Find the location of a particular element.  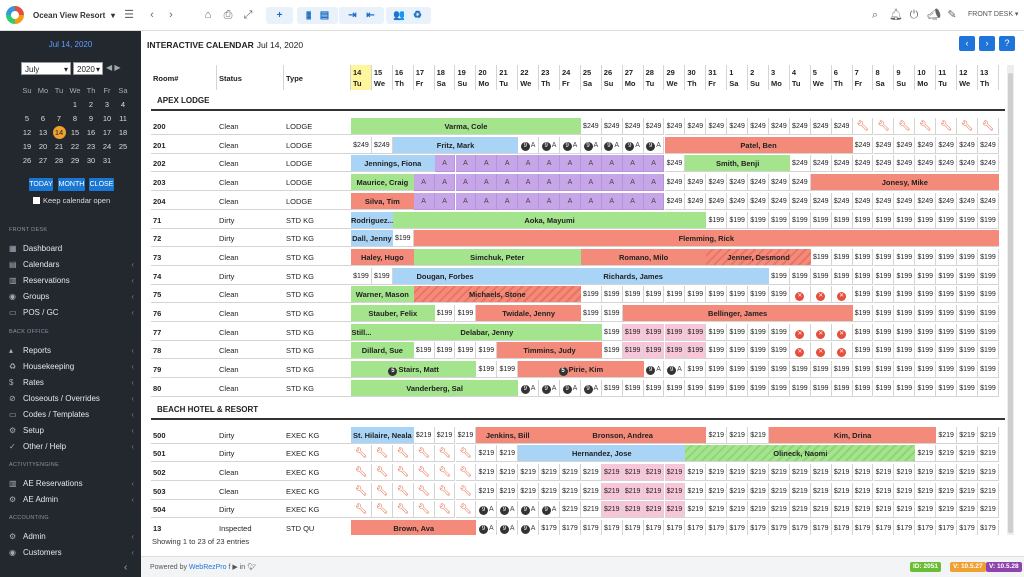

booking-bar: Maurice, Craig is located at coordinates (382, 183).